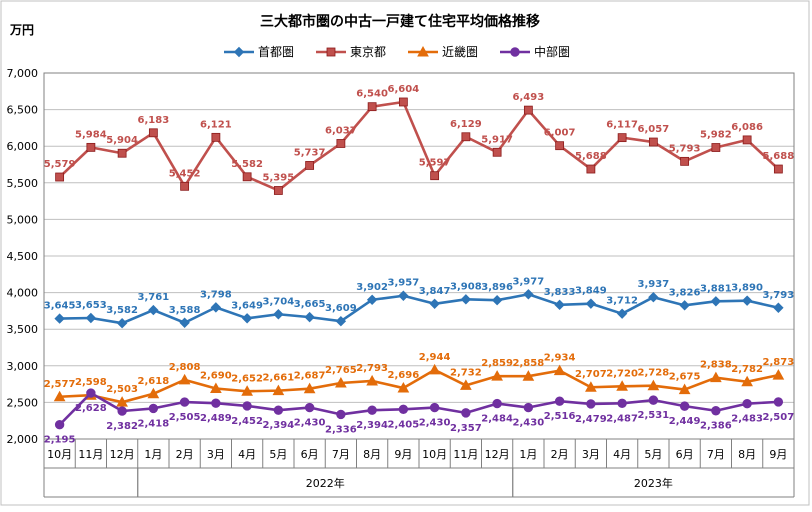 Image resolution: width=812 pixels, height=512 pixels. Describe the element at coordinates (779, 417) in the screenshot. I see `data-label: 2,507` at that location.